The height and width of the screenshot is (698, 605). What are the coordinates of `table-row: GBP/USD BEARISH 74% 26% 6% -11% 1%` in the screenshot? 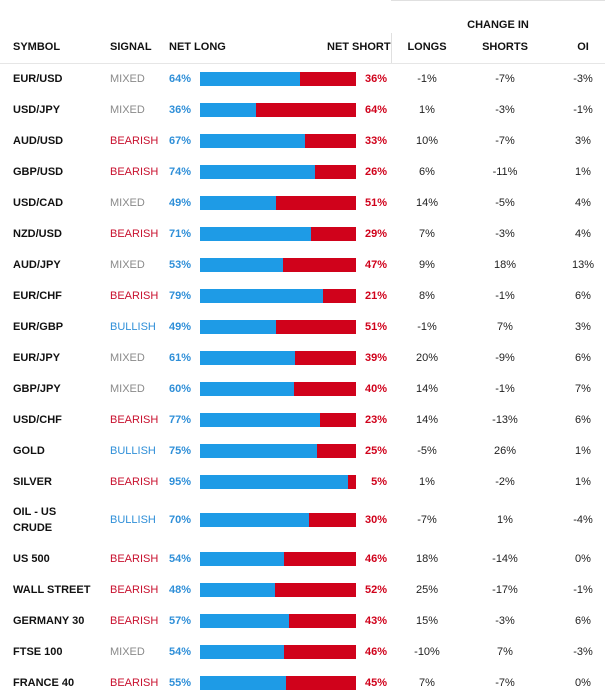 It's located at (302, 171).